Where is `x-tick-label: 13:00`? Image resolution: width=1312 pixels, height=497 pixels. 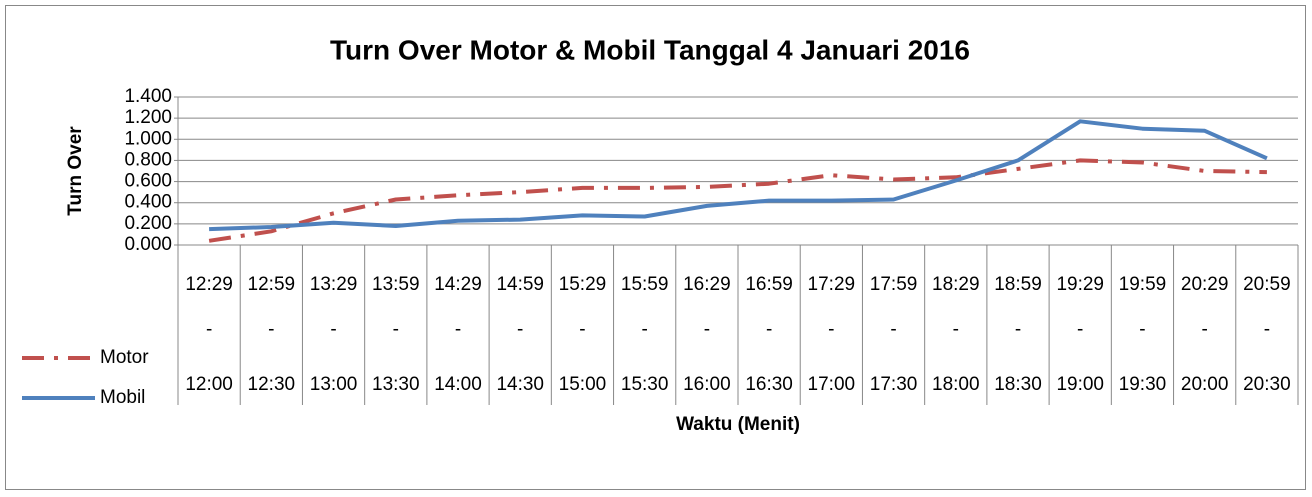
x-tick-label: 13:00 is located at coordinates (334, 384).